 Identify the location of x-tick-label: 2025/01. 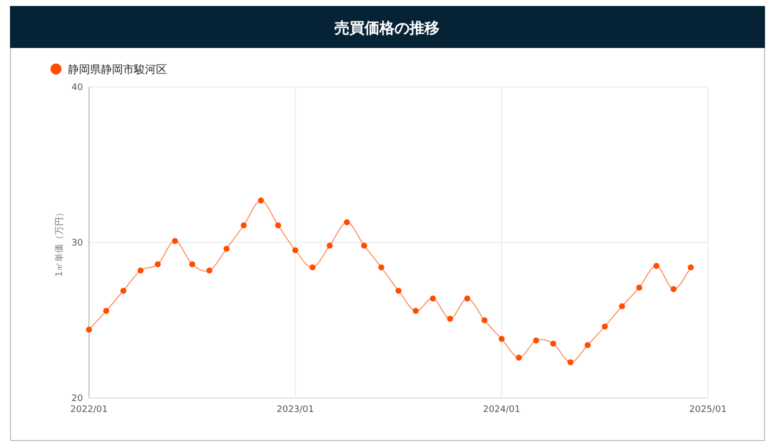
(708, 410).